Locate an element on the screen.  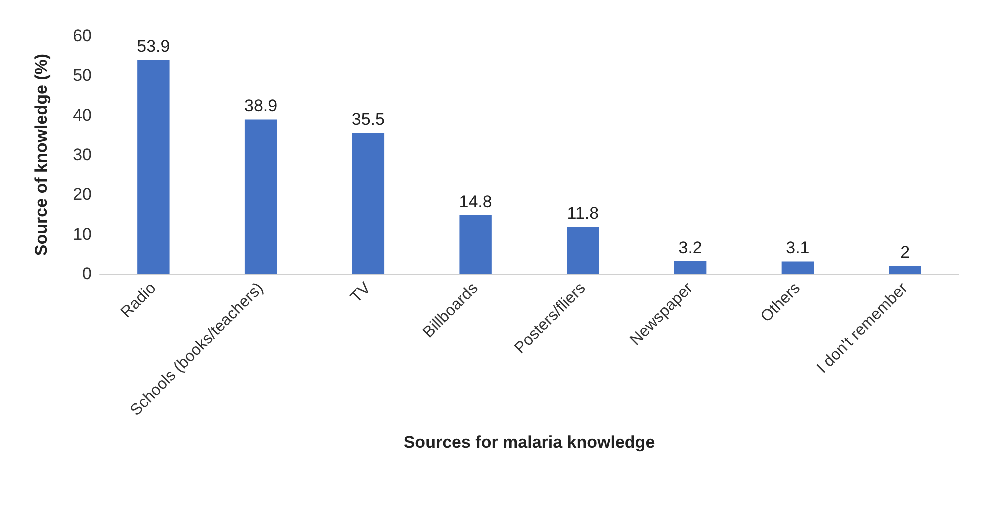
y-tick-label: 0 is located at coordinates (87, 274).